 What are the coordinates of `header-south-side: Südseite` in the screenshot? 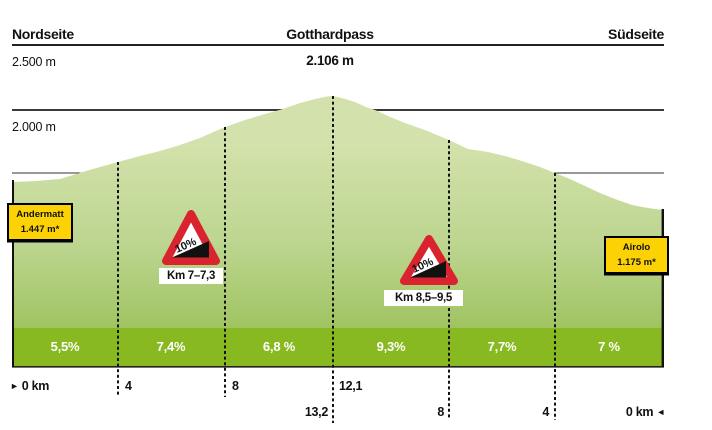 It's located at (636, 34).